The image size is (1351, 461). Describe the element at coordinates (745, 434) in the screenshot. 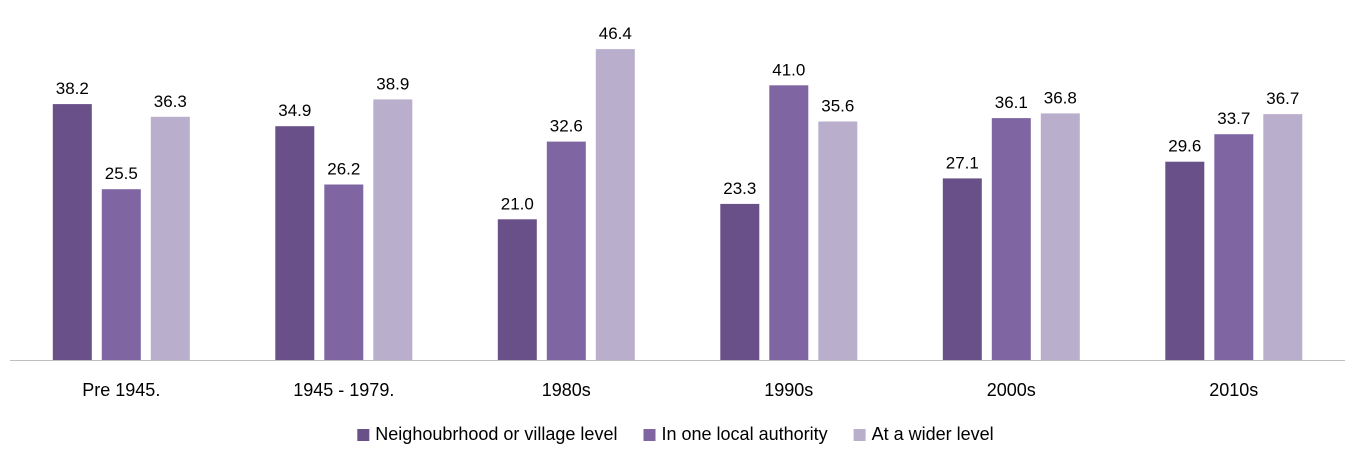

I see `legend-label: In one local authority` at that location.